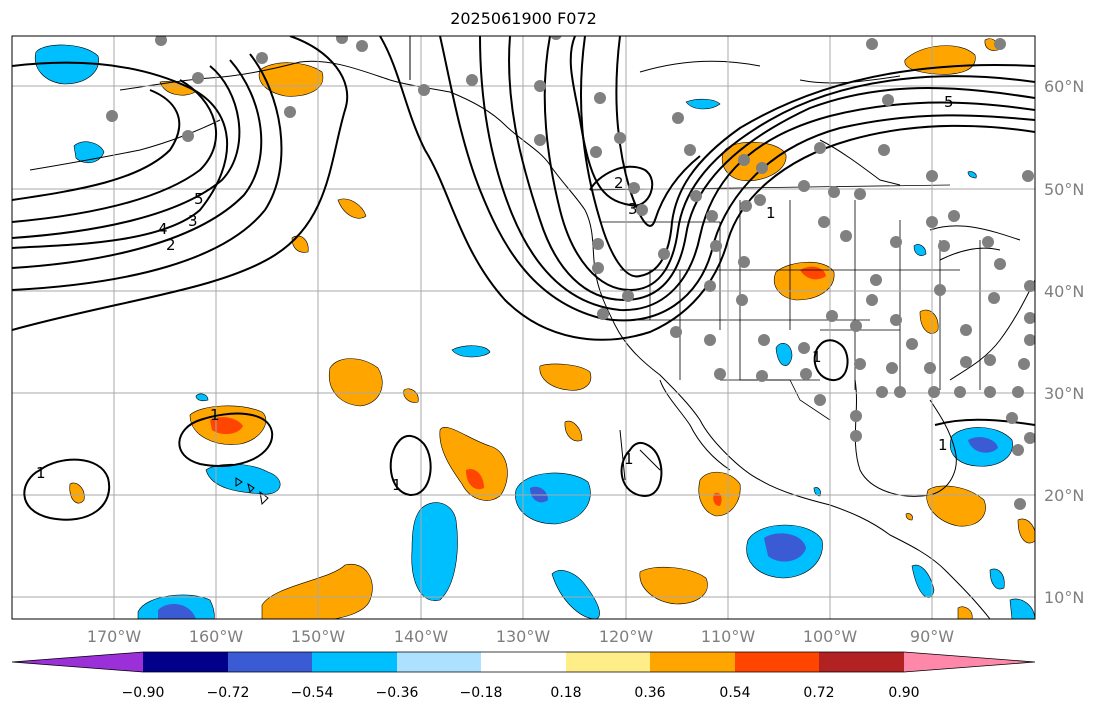  Describe the element at coordinates (193, 221) in the screenshot. I see `contour-label: 3` at that location.